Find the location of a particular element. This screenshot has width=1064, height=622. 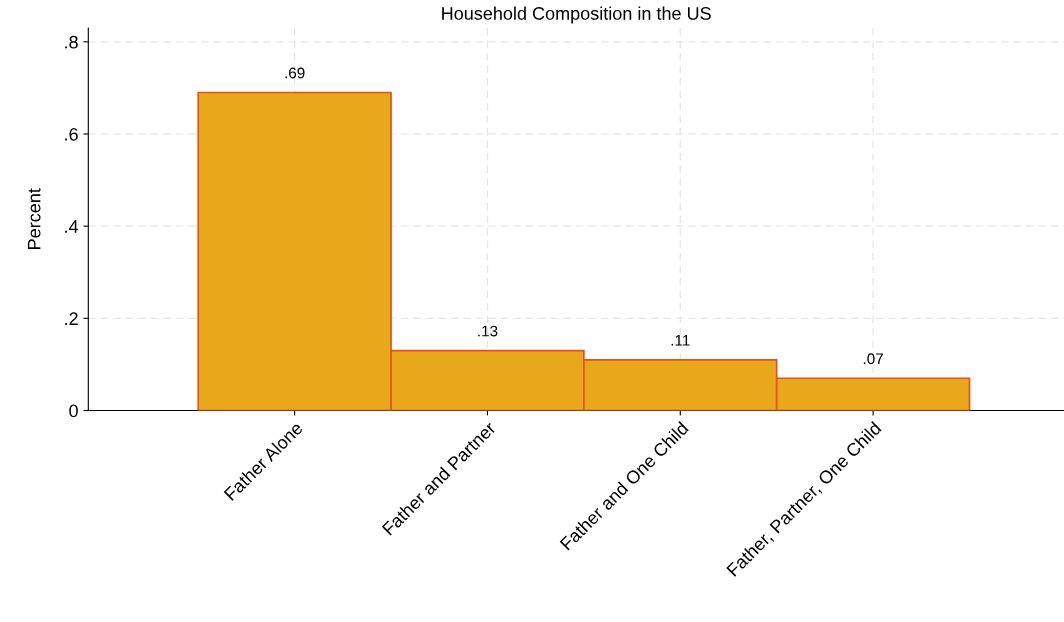

y-tick-label: .6 is located at coordinates (71, 134).